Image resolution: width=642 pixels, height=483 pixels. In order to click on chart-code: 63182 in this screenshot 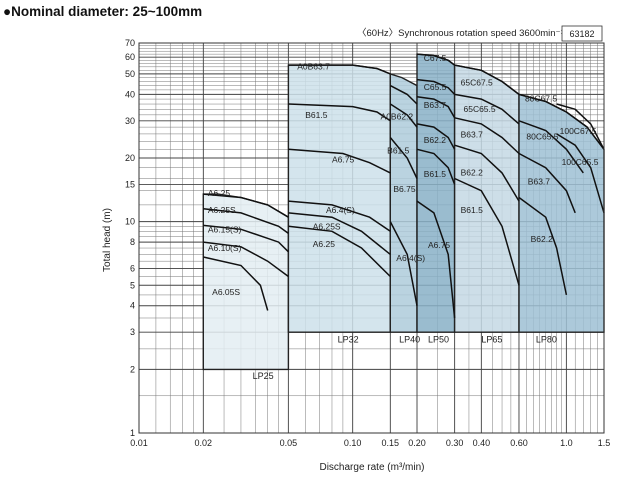, I will do `click(581, 34)`.